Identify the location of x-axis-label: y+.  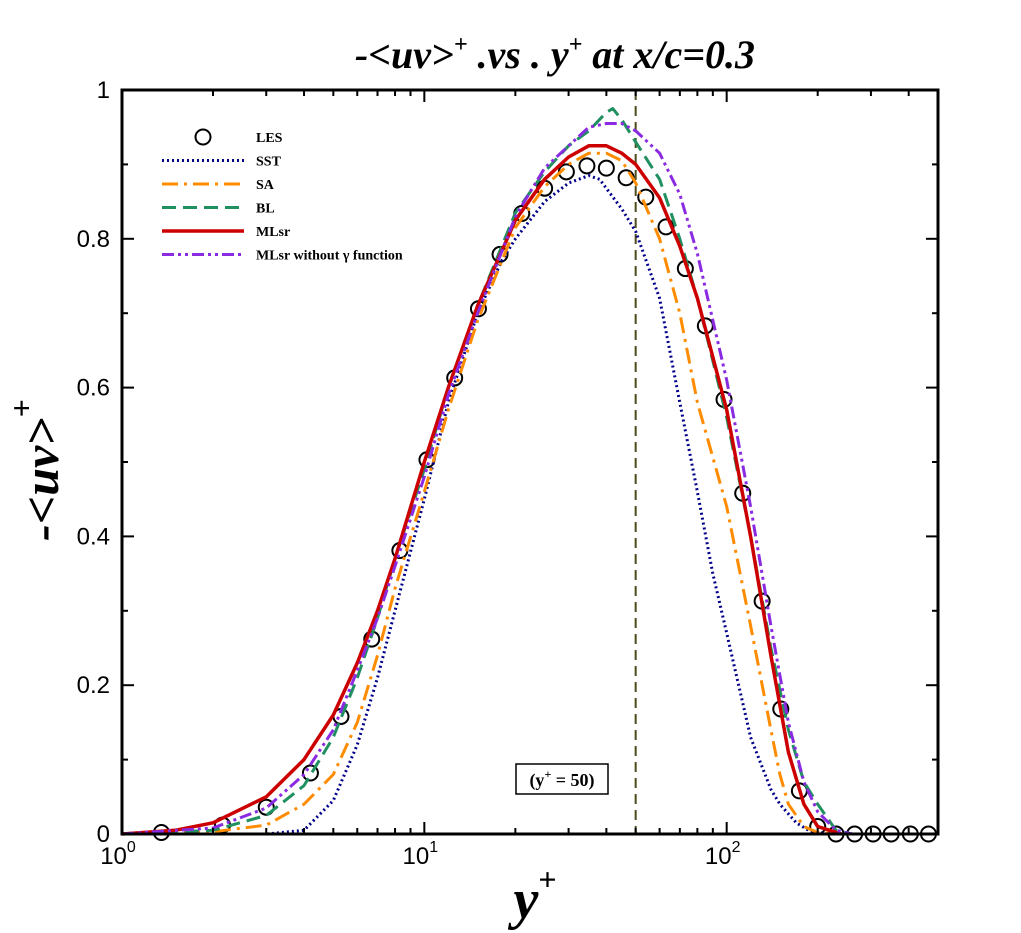
(531, 896).